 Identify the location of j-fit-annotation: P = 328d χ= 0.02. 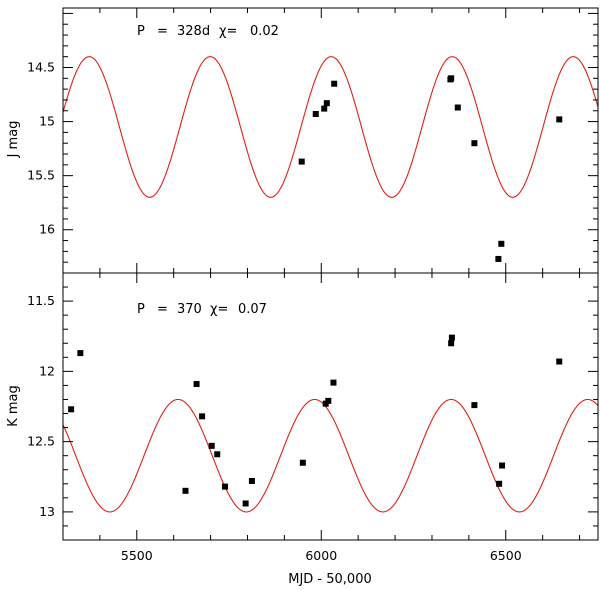
(208, 31).